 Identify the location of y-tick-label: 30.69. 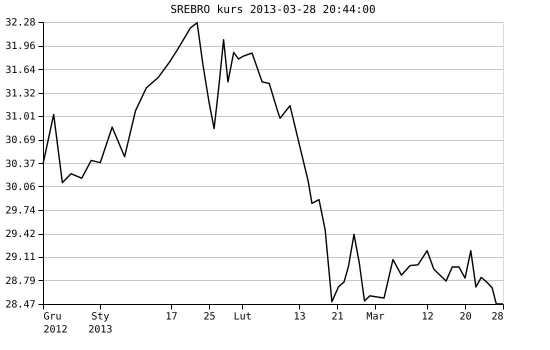
(20, 140).